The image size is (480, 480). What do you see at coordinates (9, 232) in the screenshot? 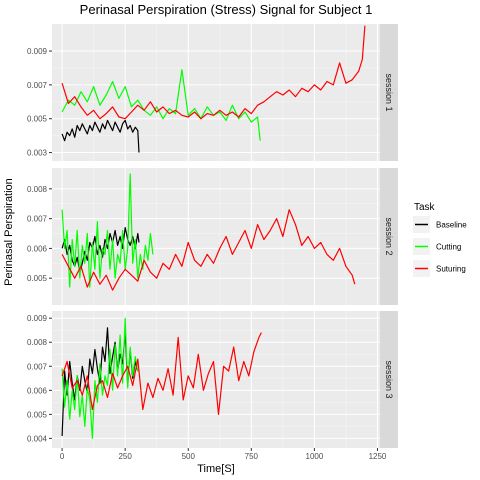
I see `y-axis-title: Perinasal Perspiration` at bounding box center [9, 232].